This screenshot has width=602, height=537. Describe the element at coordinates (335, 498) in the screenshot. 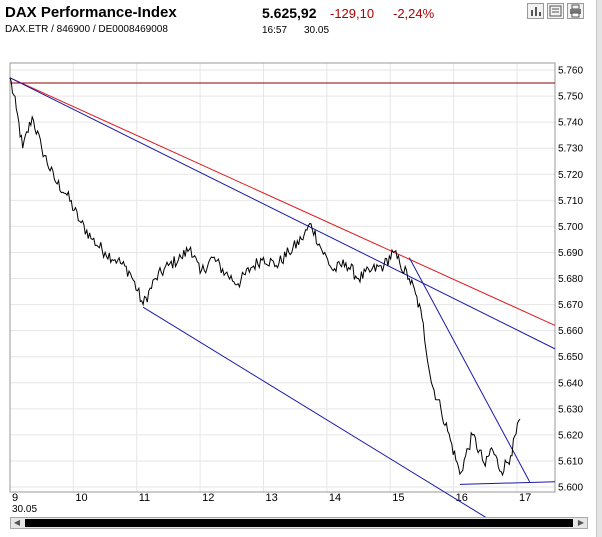

I see `x-tick-label: 14` at that location.